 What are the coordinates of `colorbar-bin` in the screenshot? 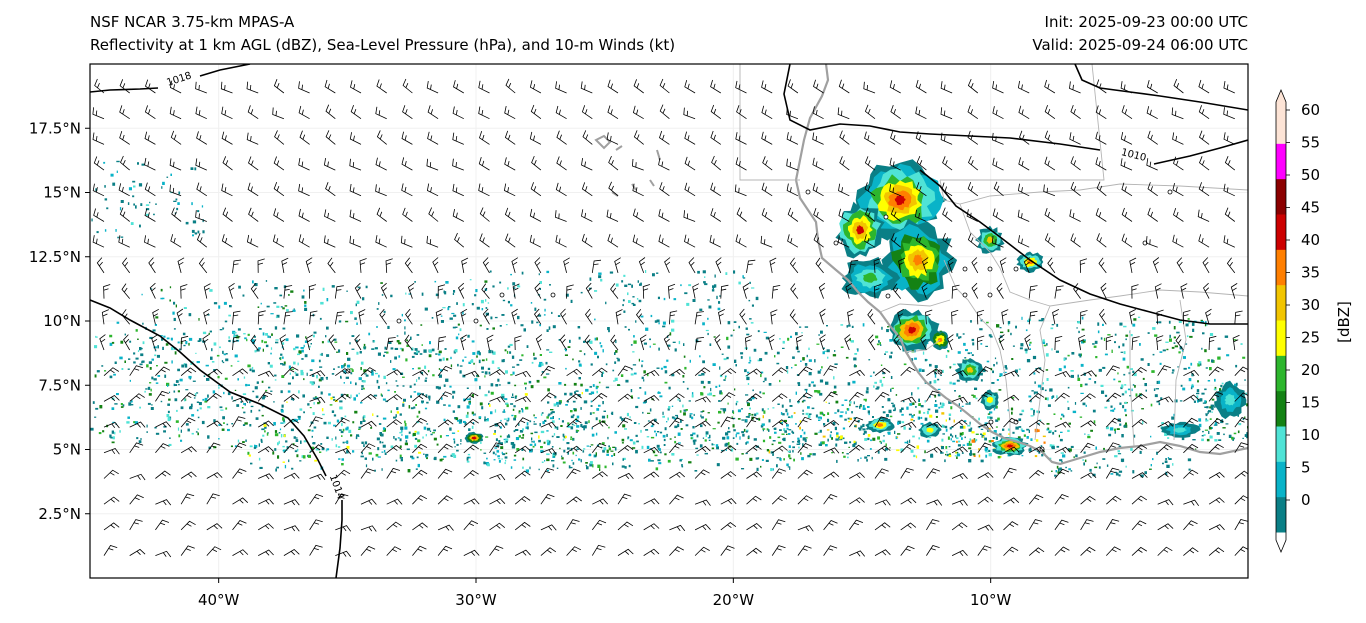 It's located at (1281, 302).